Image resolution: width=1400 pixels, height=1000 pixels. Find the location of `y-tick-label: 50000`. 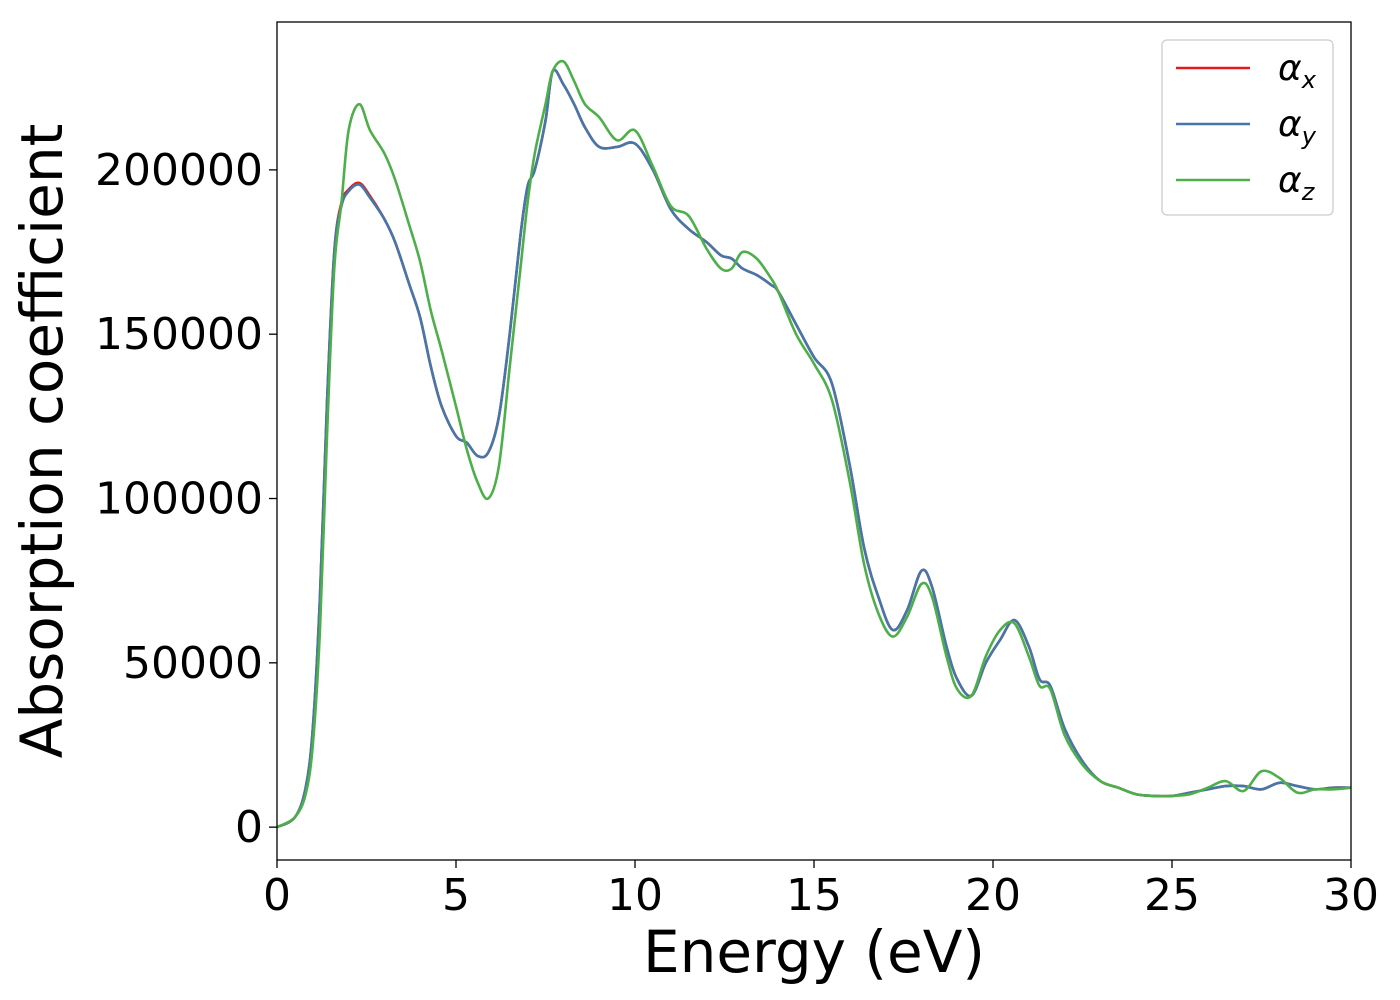

y-tick-label: 50000 is located at coordinates (193, 663).